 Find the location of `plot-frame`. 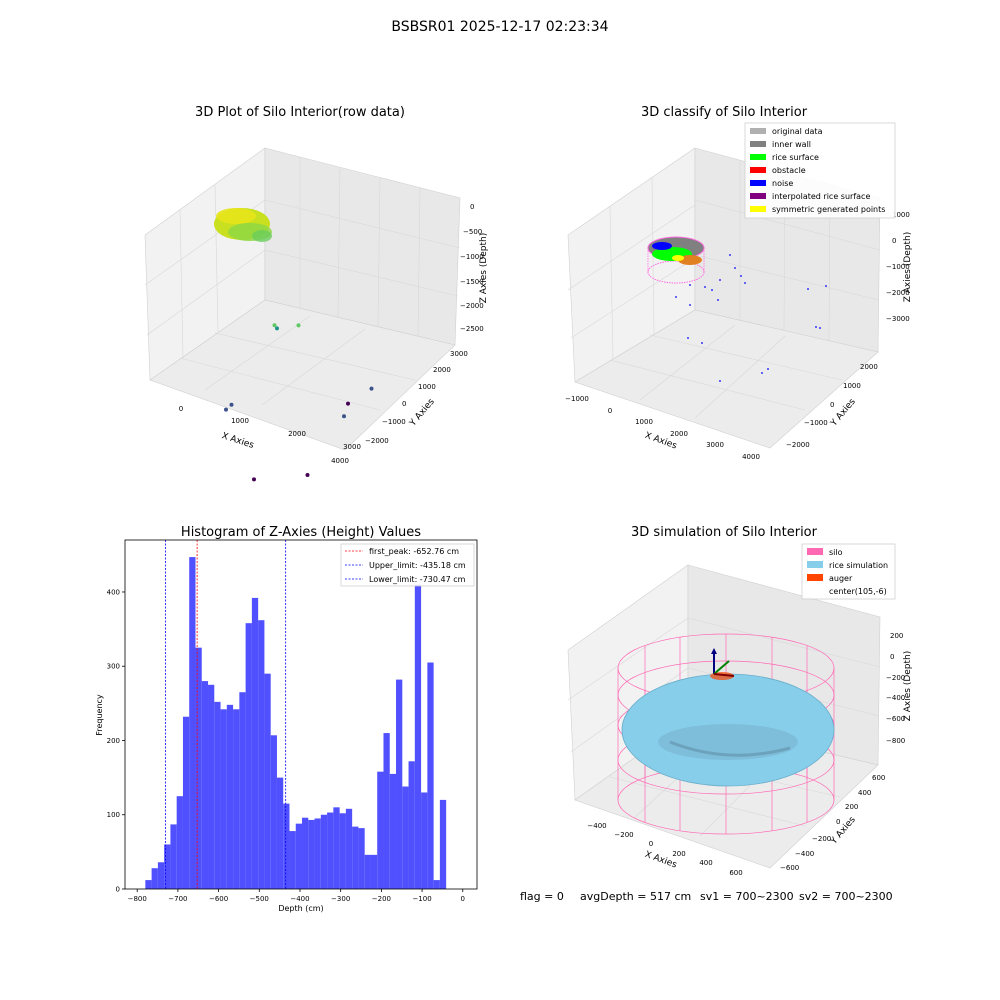

plot-frame is located at coordinates (301, 714).